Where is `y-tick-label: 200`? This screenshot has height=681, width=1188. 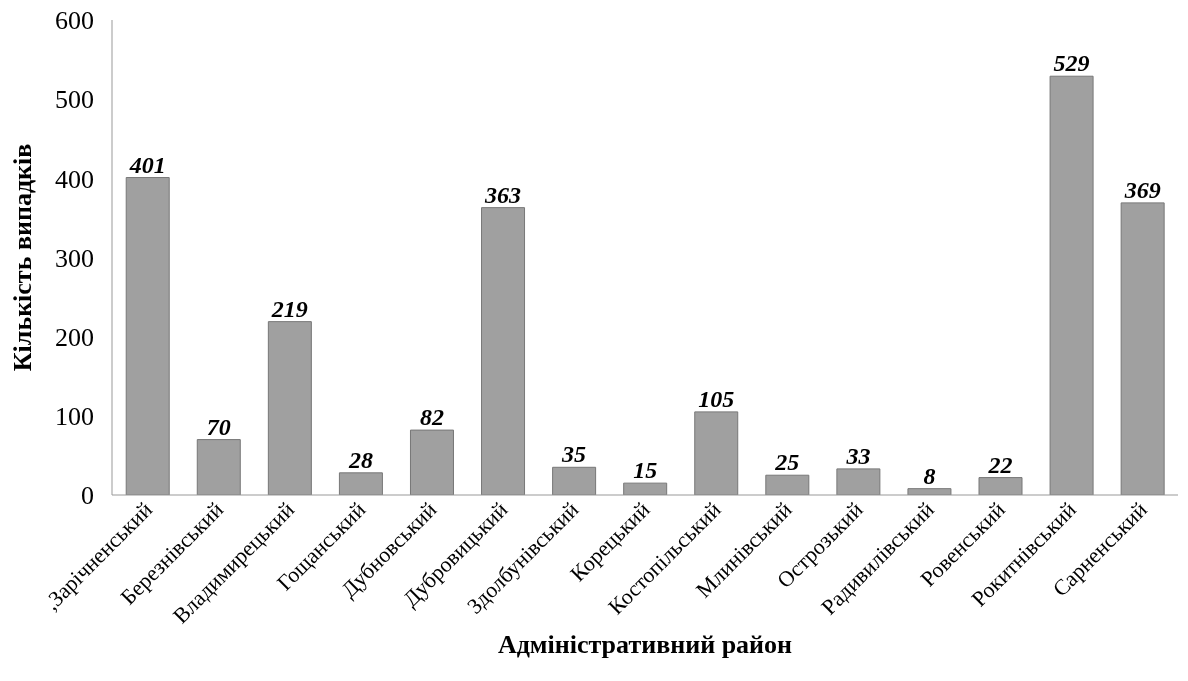
y-tick-label: 200 is located at coordinates (74, 337).